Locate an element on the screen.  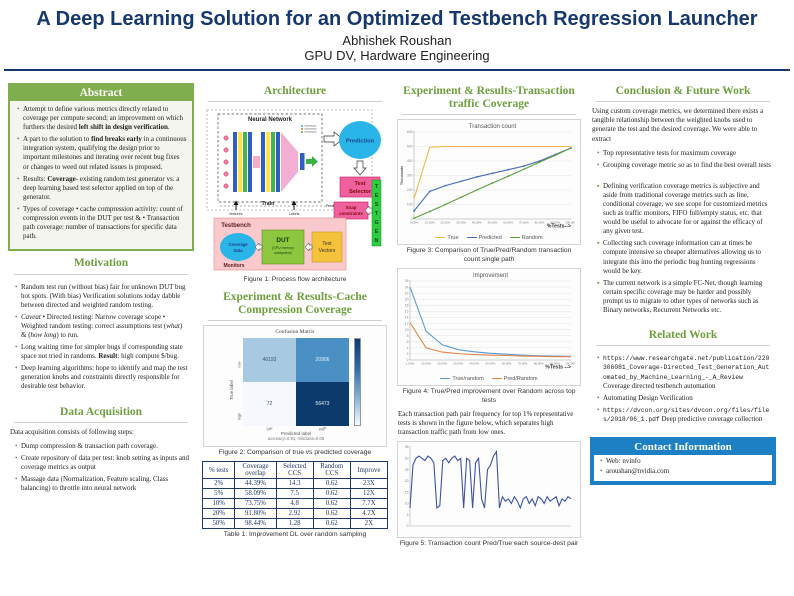
cm-cell-00: 46193 is located at coordinates (269, 360).